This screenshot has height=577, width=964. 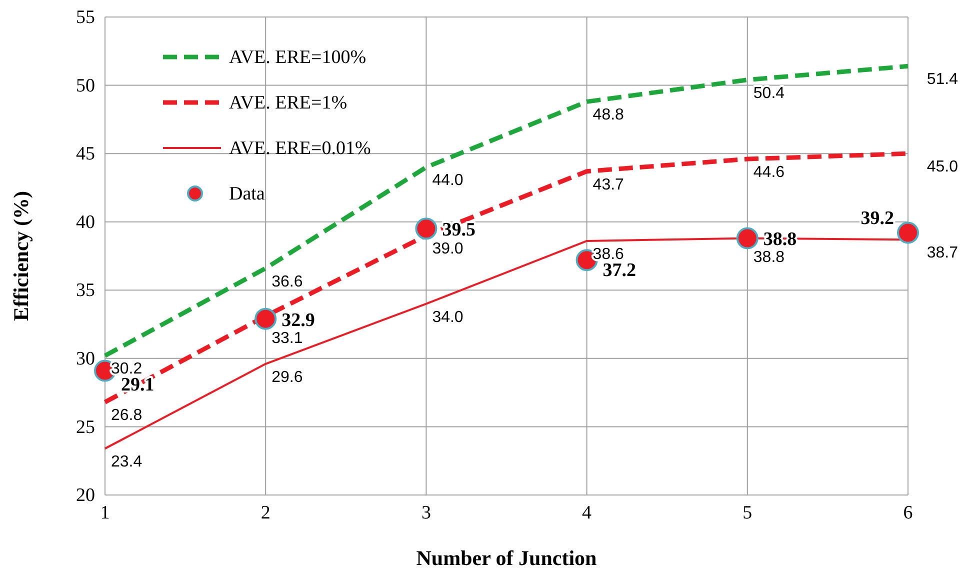 What do you see at coordinates (608, 185) in the screenshot?
I see `data-label: 43.7` at bounding box center [608, 185].